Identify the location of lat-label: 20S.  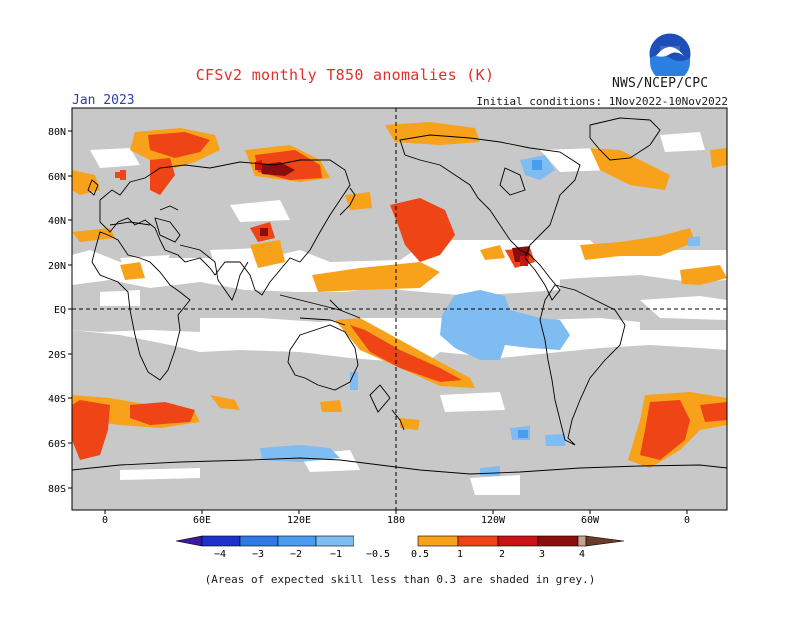
(57, 355).